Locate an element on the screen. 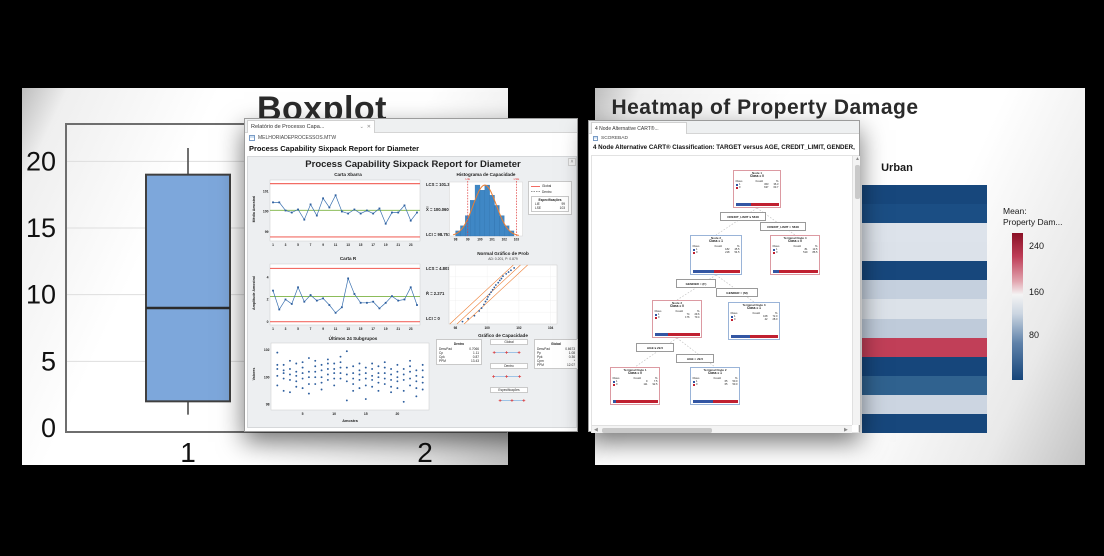 The width and height of the screenshot is (1104, 556). cart-vertical-scrollbar: ▲ is located at coordinates (856, 290).